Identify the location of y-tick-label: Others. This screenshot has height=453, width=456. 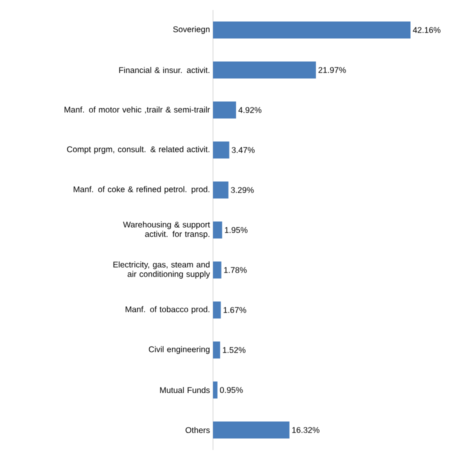
(198, 430).